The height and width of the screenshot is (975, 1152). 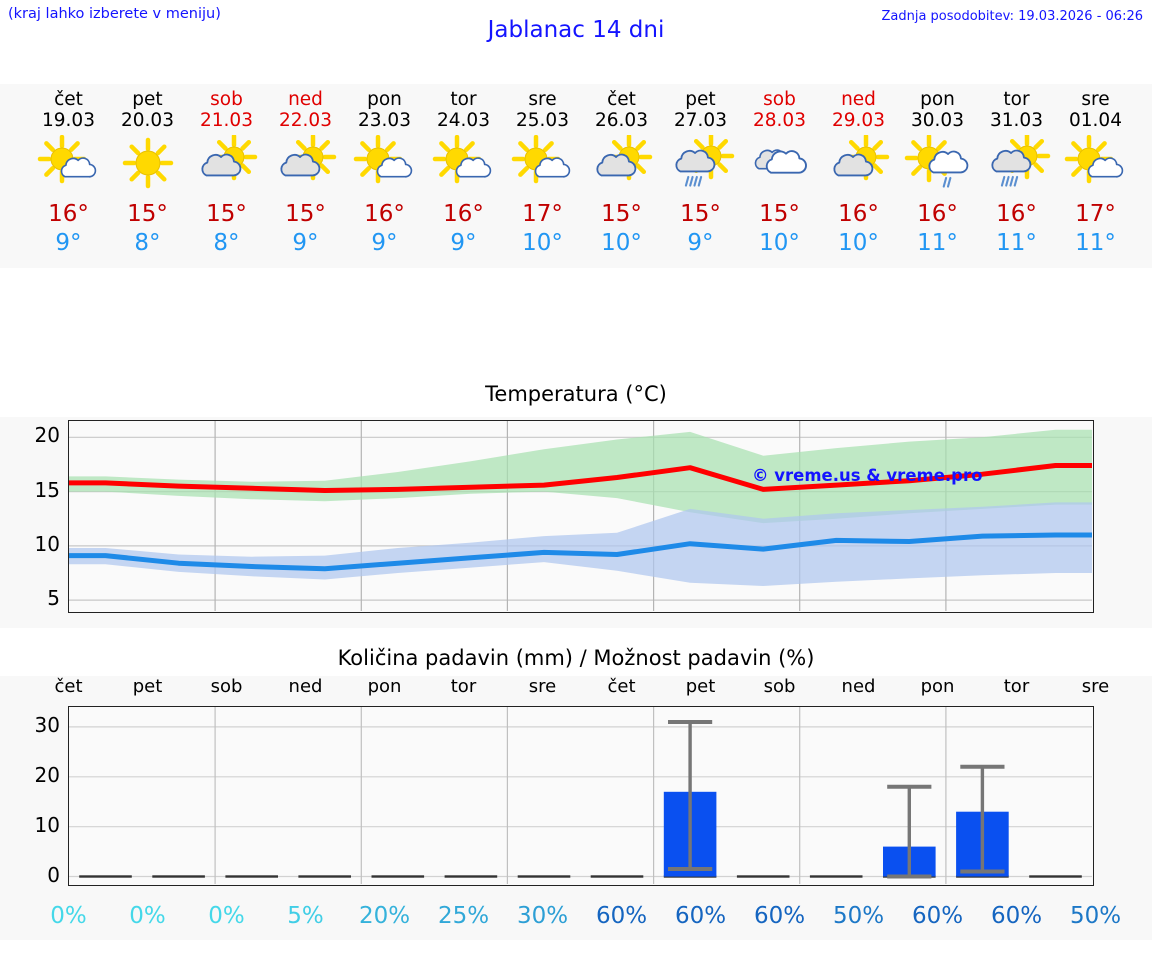 I want to click on temperature-range-band, so click(x=580, y=544).